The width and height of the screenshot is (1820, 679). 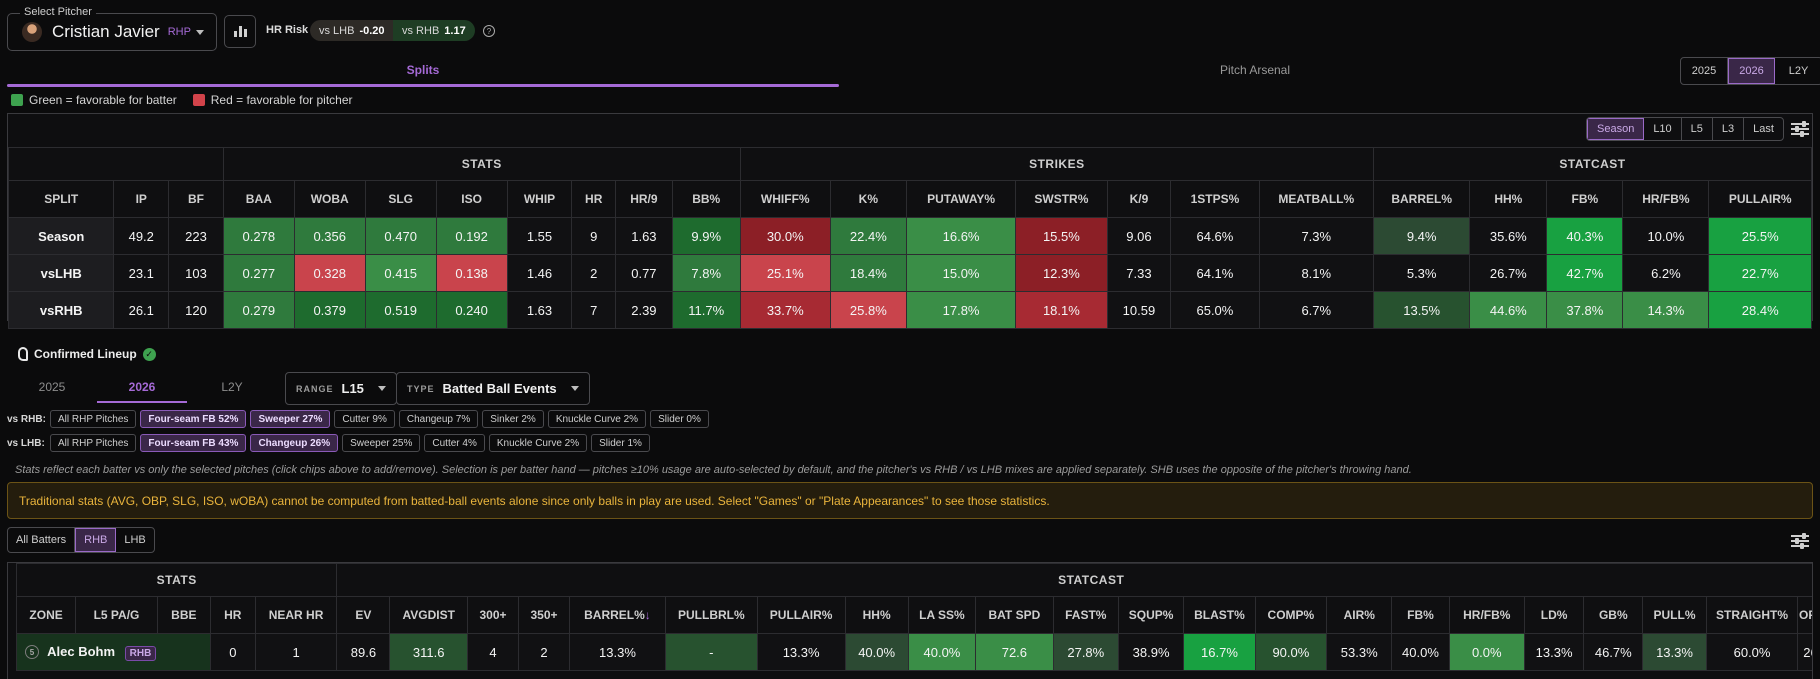 What do you see at coordinates (232, 387) in the screenshot?
I see `lineup-tab-l2y: L2Y` at bounding box center [232, 387].